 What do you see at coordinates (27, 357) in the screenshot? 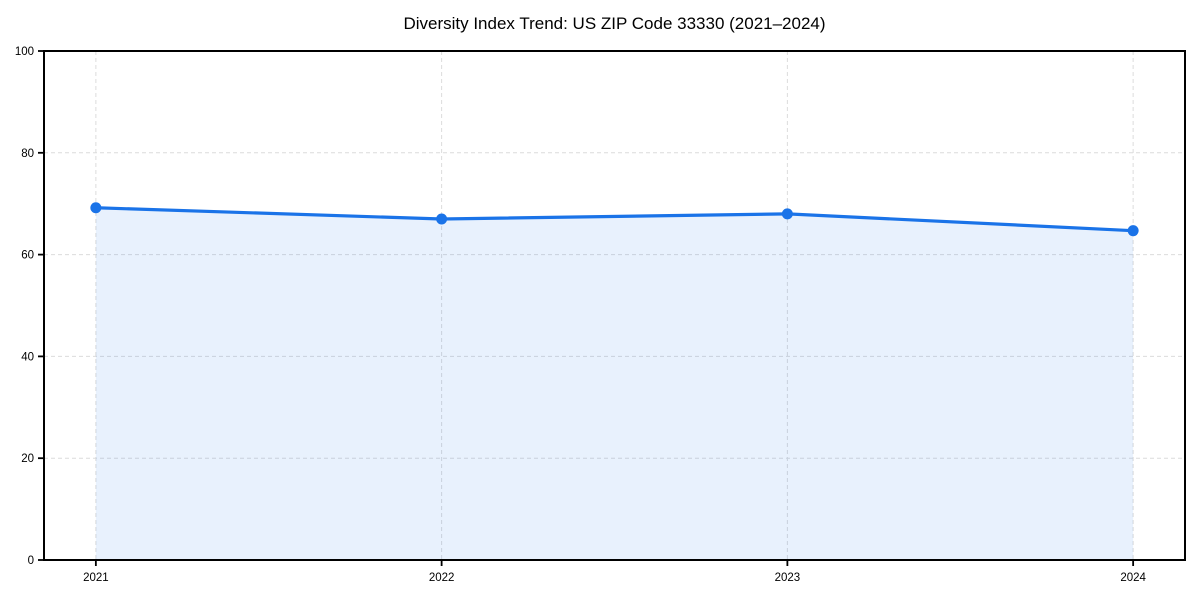
I see `y-tick-label: 40` at bounding box center [27, 357].